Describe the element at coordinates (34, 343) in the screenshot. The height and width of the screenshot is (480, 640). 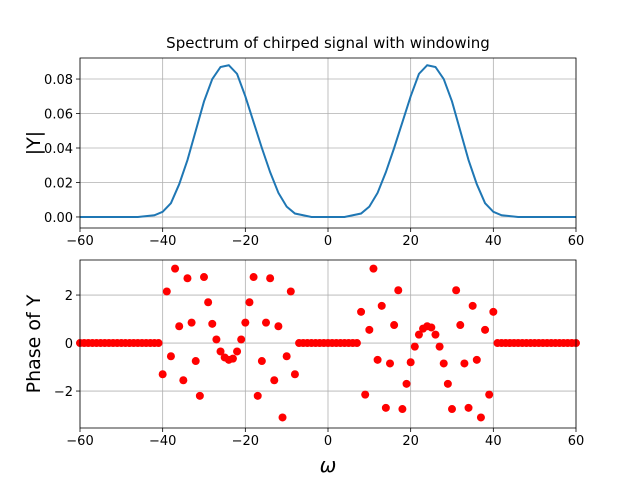
I see `y-axis-label: Phase of Y` at that location.